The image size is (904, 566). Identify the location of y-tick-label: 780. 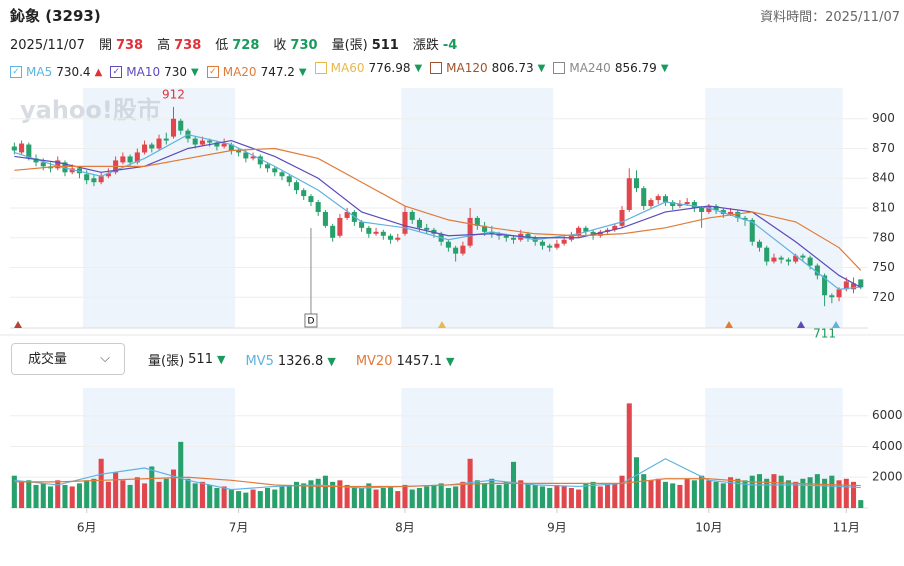
(883, 237).